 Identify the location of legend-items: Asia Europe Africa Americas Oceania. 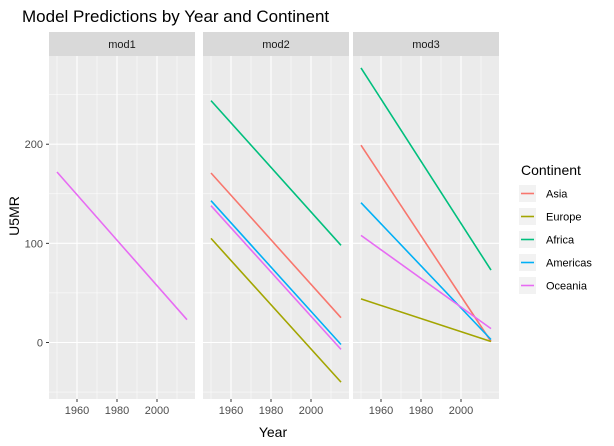
(555, 239).